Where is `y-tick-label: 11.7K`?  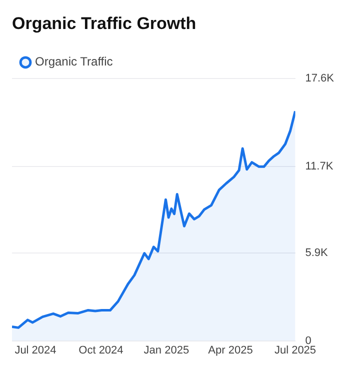 y-tick-label: 11.7K is located at coordinates (319, 166).